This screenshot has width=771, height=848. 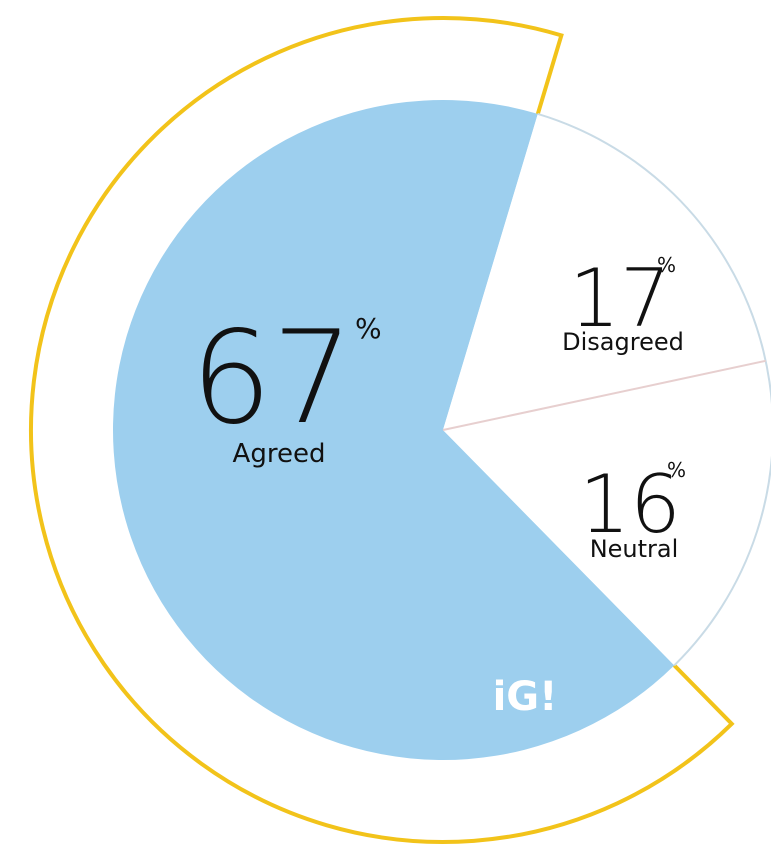 What do you see at coordinates (634, 549) in the screenshot?
I see `neutral-label: Neutral` at bounding box center [634, 549].